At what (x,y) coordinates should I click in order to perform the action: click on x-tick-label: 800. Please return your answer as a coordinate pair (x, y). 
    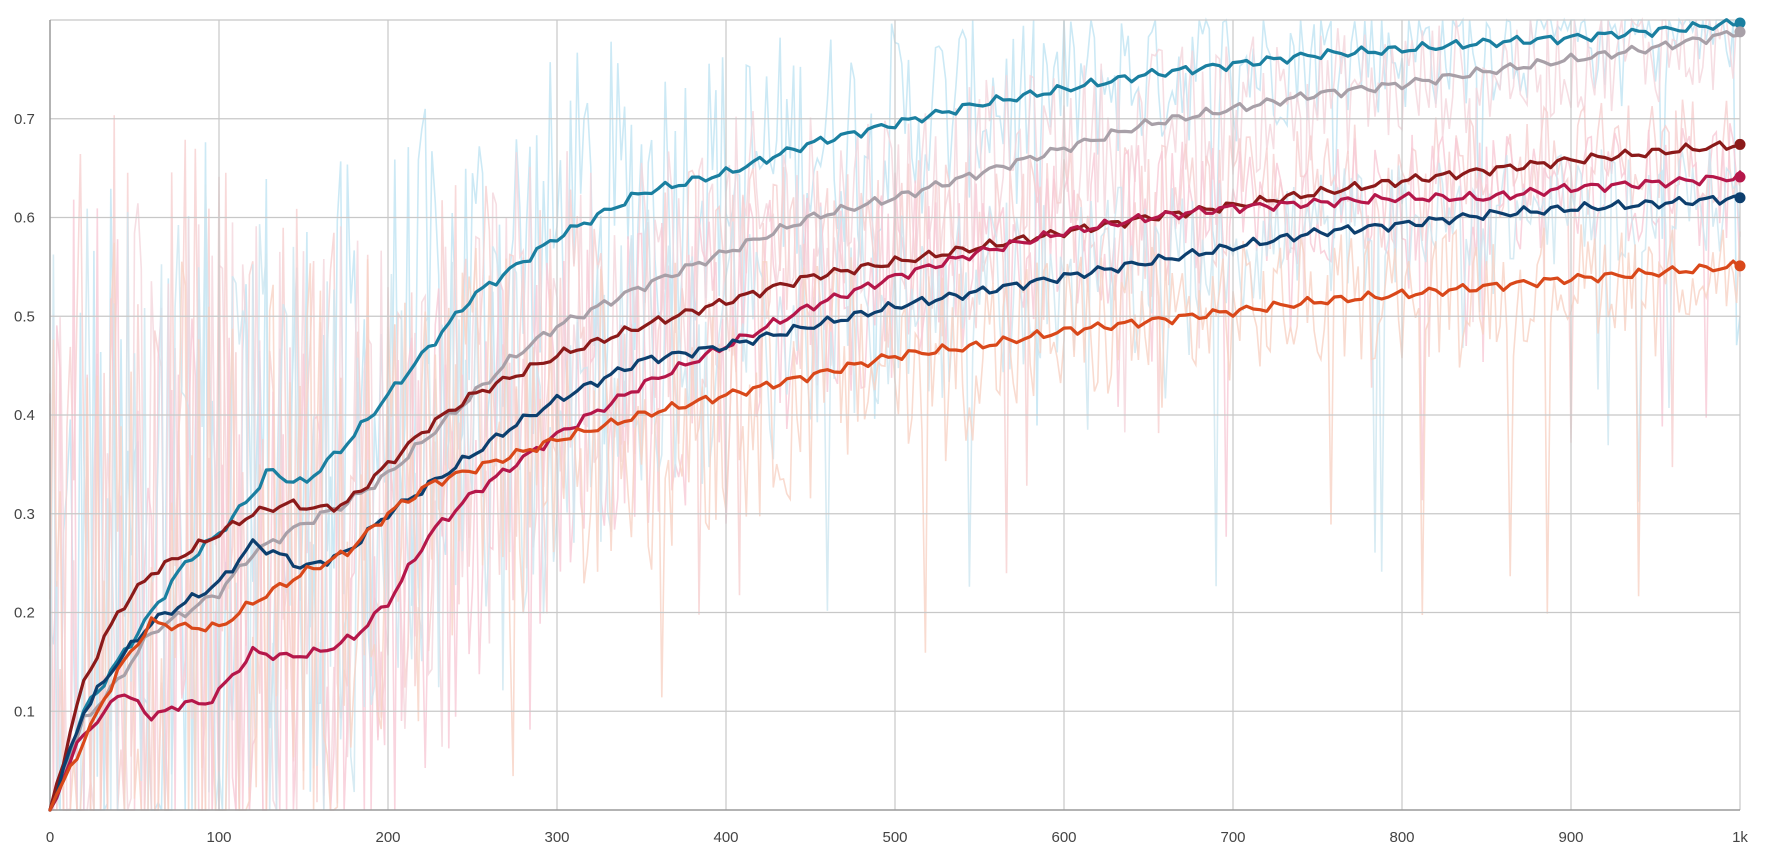
    Looking at the image, I should click on (1401, 837).